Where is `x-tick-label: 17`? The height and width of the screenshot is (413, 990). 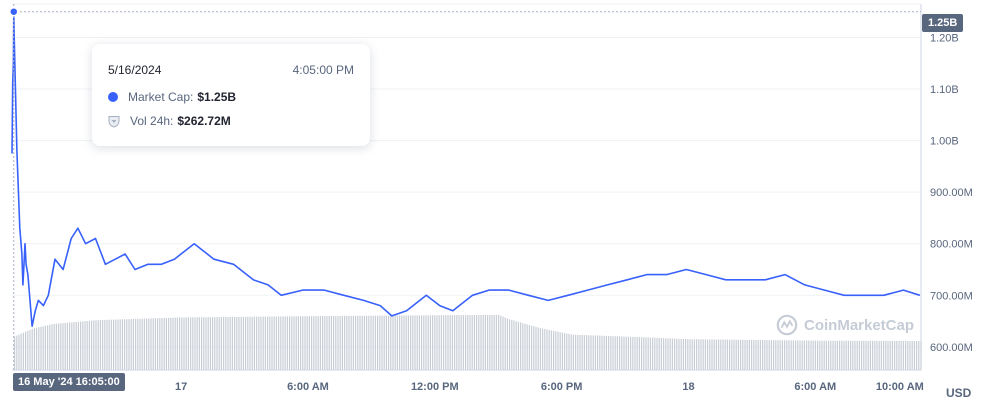 x-tick-label: 17 is located at coordinates (181, 387).